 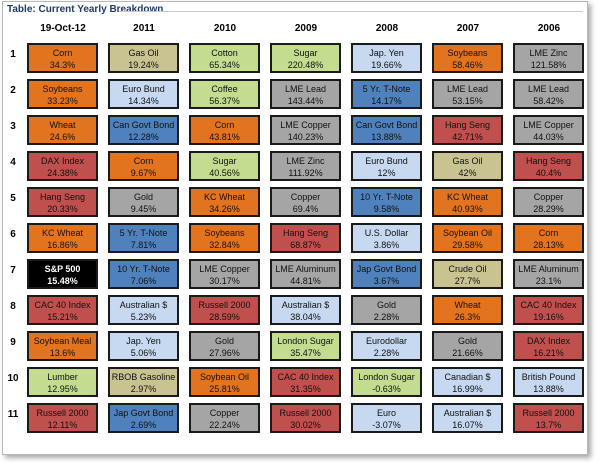 What do you see at coordinates (85, 9) in the screenshot?
I see `table-title: Table: Current Yearly Breakdown` at bounding box center [85, 9].